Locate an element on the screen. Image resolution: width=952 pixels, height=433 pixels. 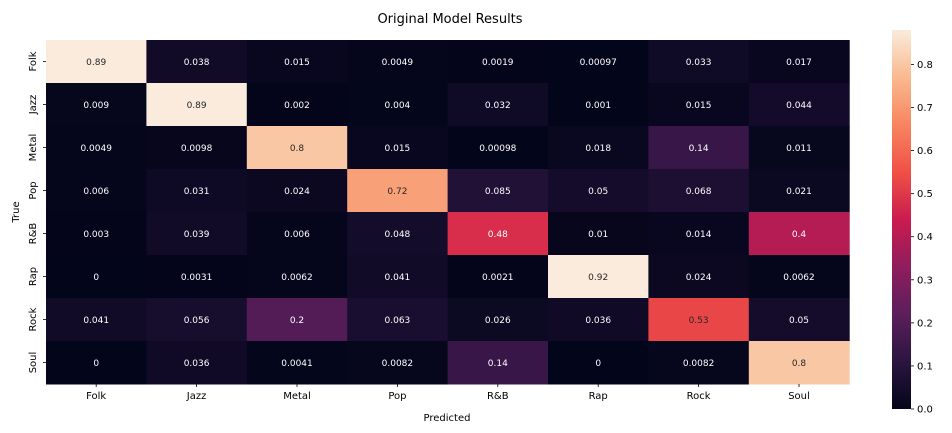
y-tick-label: Pop is located at coordinates (33, 190).